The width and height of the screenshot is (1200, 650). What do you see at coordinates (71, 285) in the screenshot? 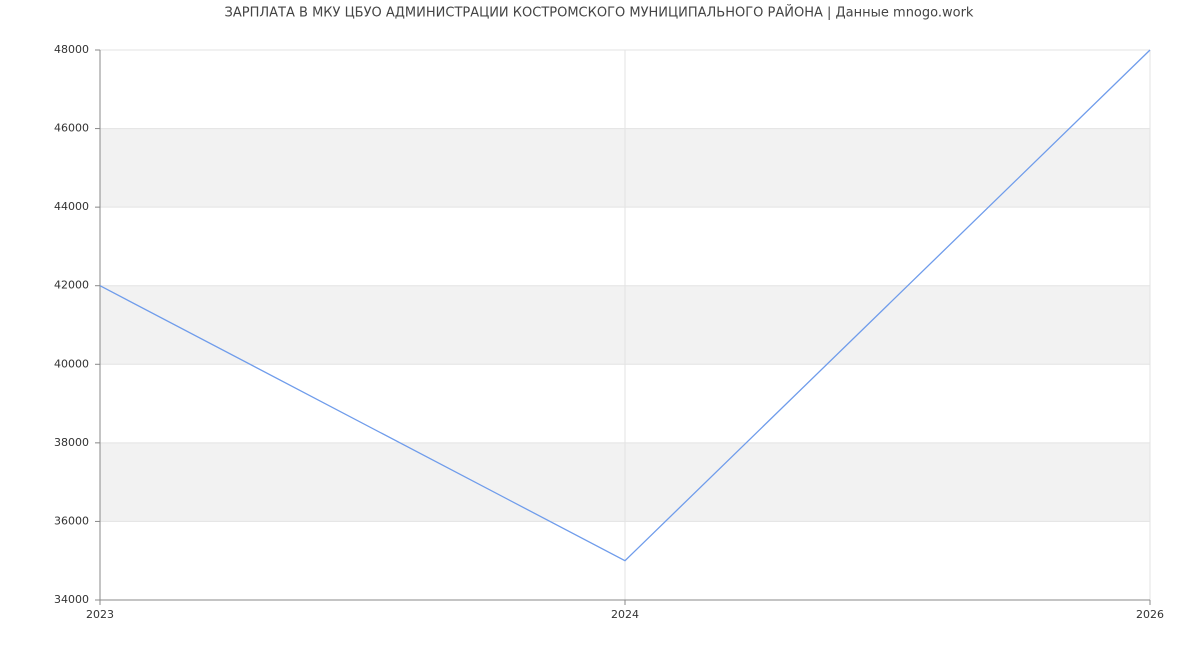
I see `y-tick-label: 42000` at bounding box center [71, 285].